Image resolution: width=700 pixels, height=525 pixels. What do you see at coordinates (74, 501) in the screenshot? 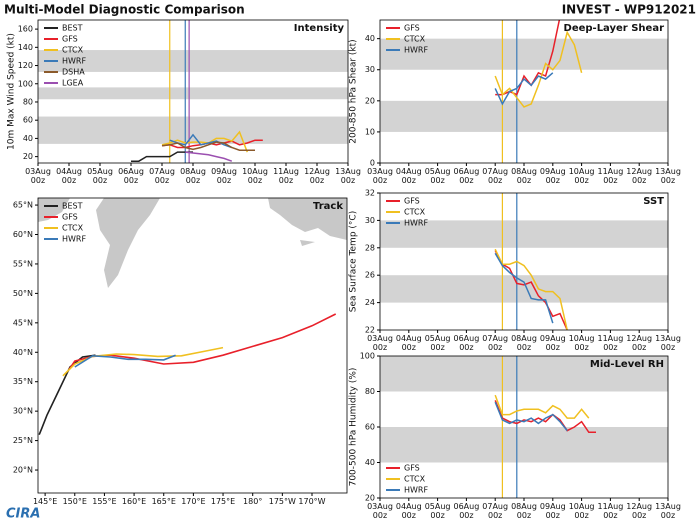
I see `x-tick-label: 150°E` at bounding box center [74, 501].